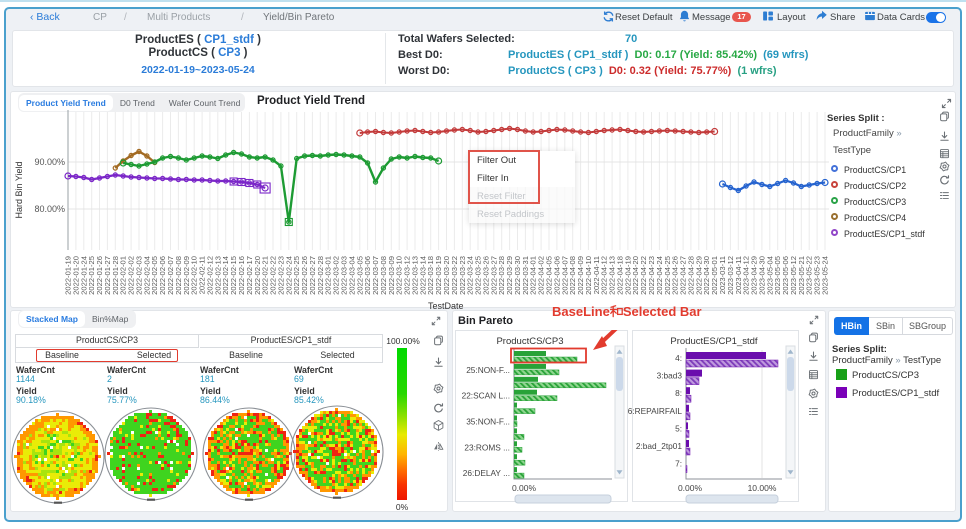 Image resolution: width=966 pixels, height=529 pixels. What do you see at coordinates (604, 275) in the screenshot?
I see `svg-text: 2022-04-12` at bounding box center [604, 275].